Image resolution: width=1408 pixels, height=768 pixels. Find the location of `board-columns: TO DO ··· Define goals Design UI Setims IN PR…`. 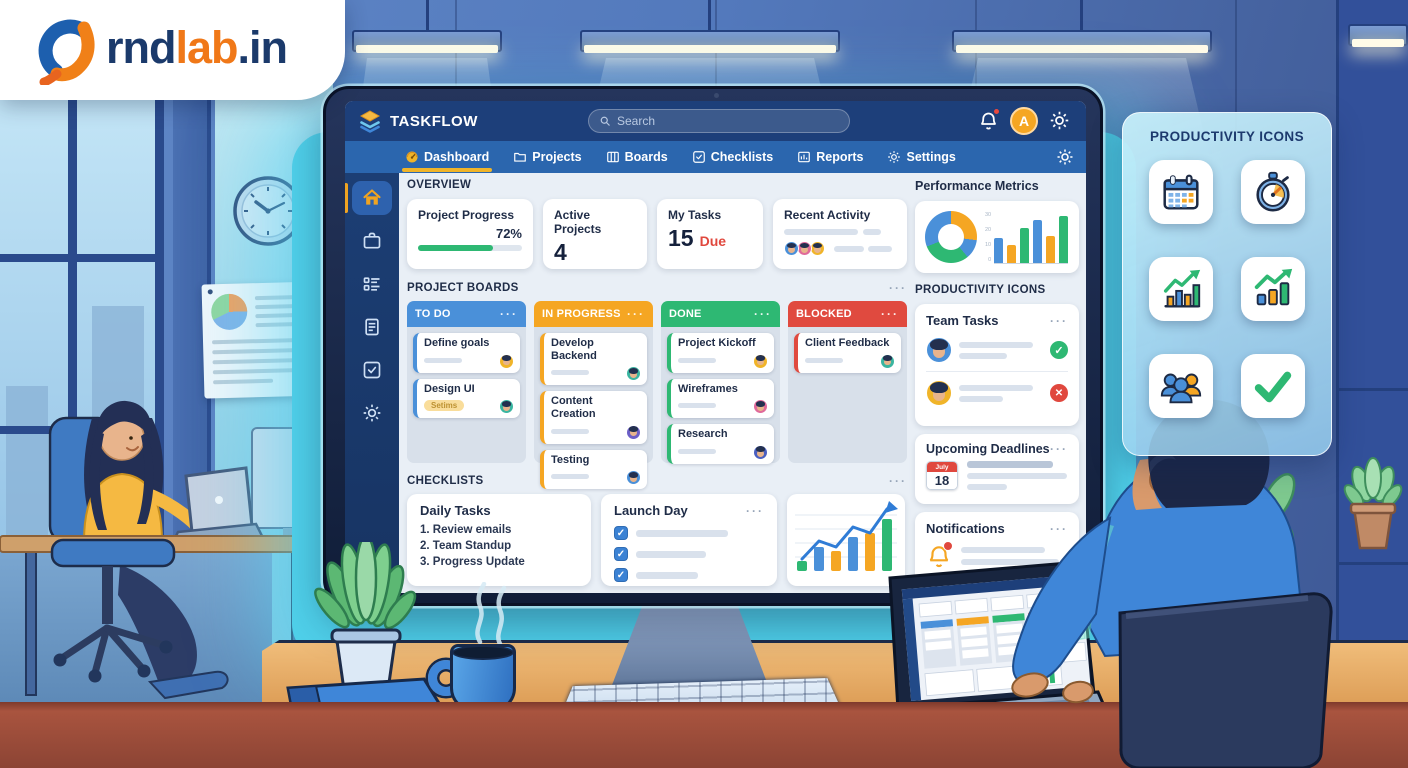

board-columns: TO DO ··· Define goals Design UI Setims IN PR… is located at coordinates (657, 395).